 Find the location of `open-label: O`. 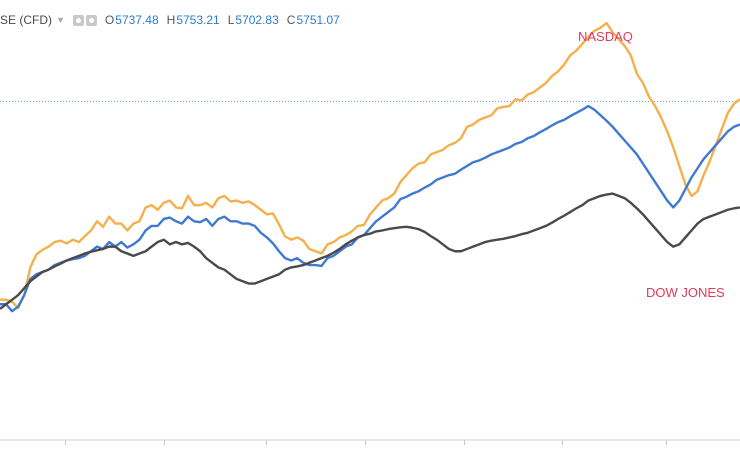

open-label: O is located at coordinates (109, 20).